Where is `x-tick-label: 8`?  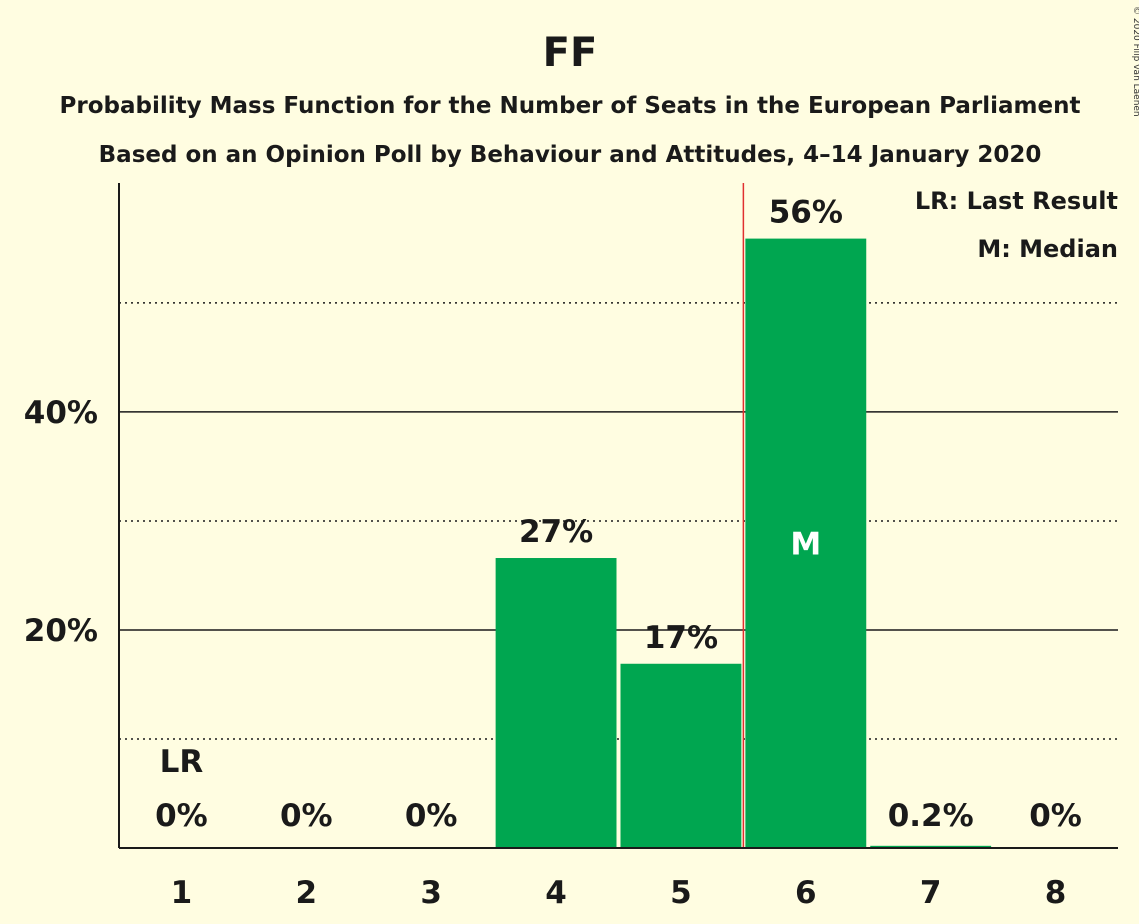
x-tick-label: 8 is located at coordinates (1056, 893).